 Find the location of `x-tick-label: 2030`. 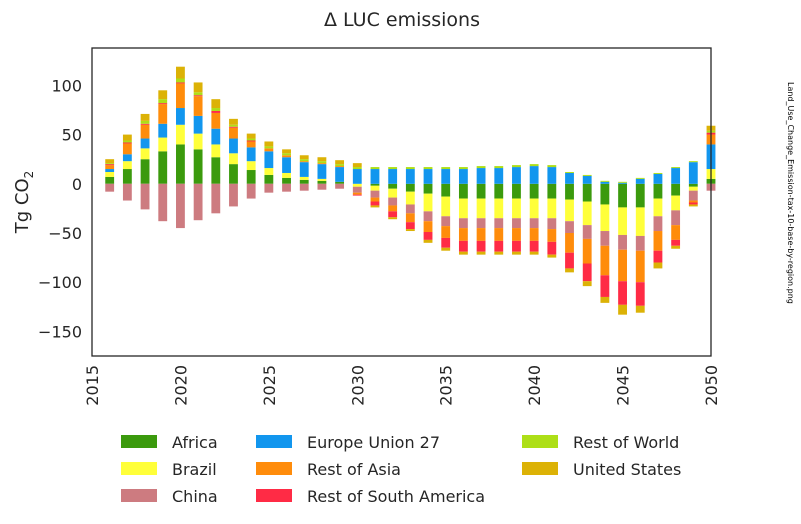

x-tick-label: 2030 is located at coordinates (357, 385).